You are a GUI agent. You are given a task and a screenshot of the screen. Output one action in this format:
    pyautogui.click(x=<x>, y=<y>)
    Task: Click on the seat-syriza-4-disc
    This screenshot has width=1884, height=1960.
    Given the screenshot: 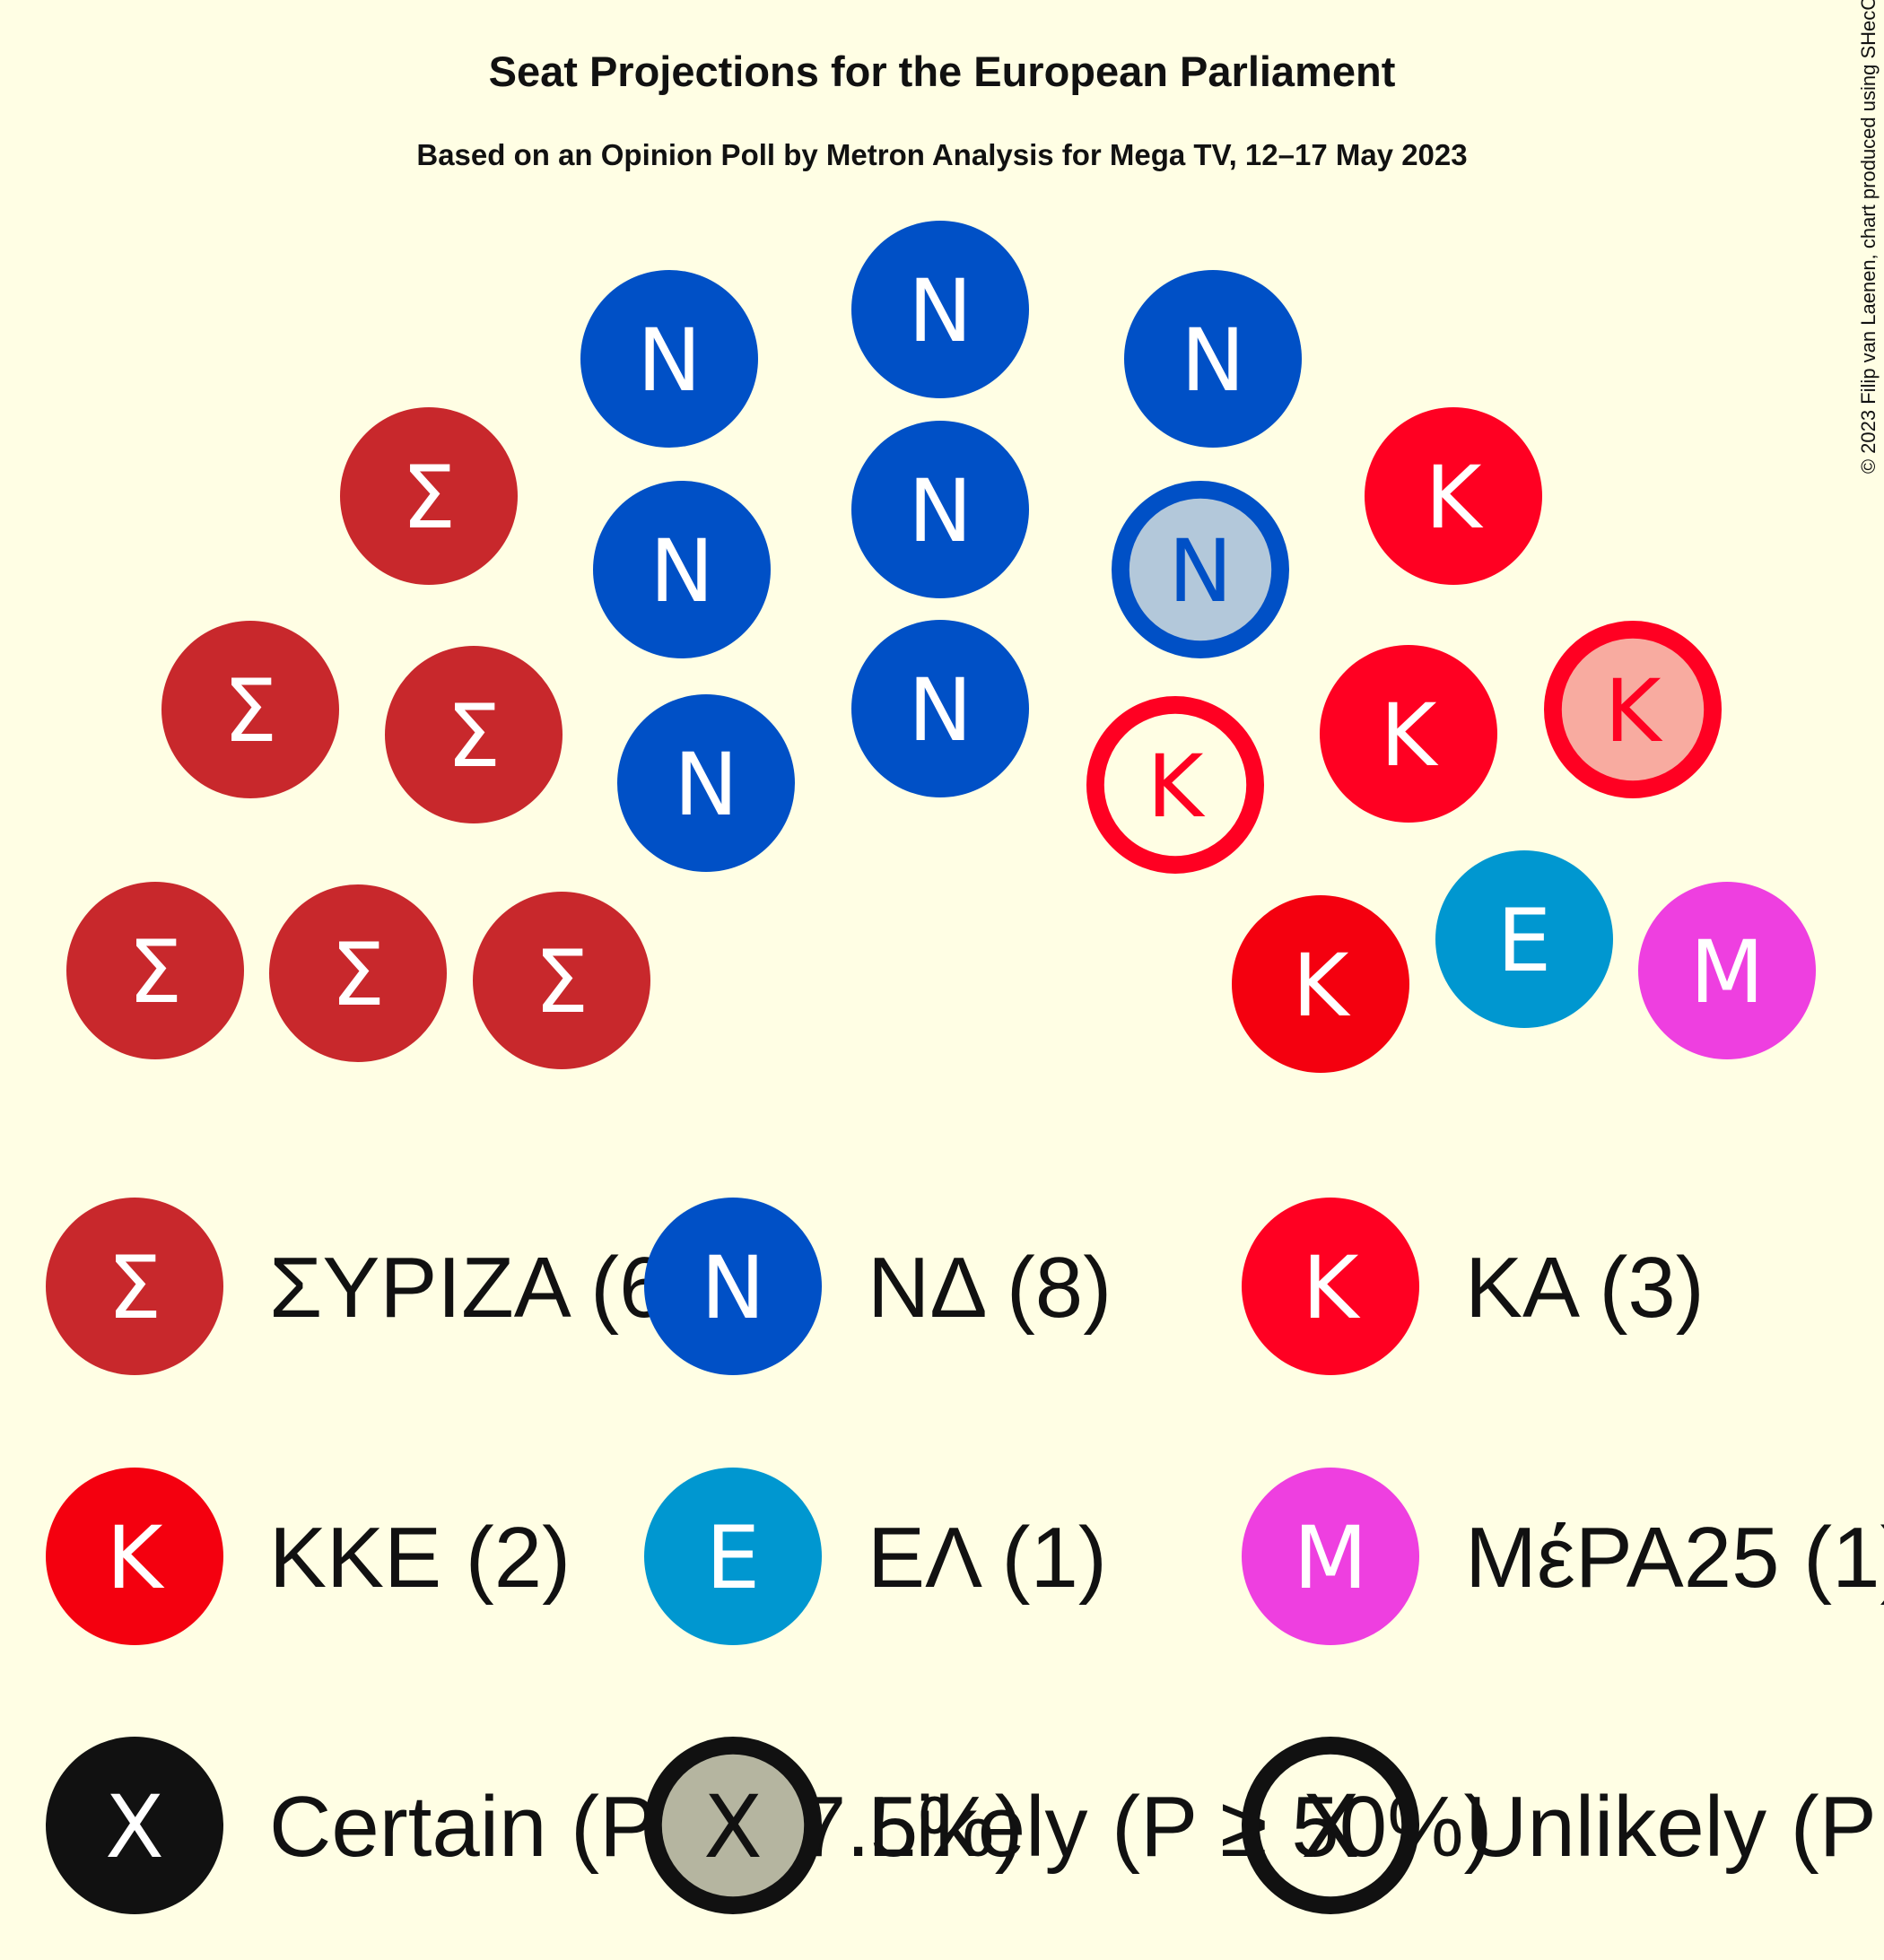 What is the action you would take?
    pyautogui.click(x=474, y=734)
    